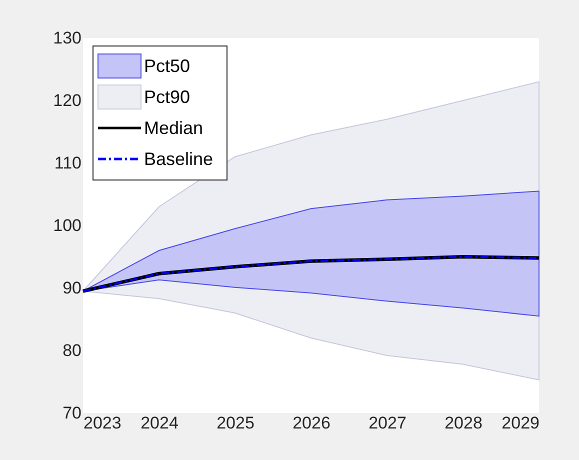  What do you see at coordinates (103, 423) in the screenshot?
I see `x-tick-label: 2023` at bounding box center [103, 423].